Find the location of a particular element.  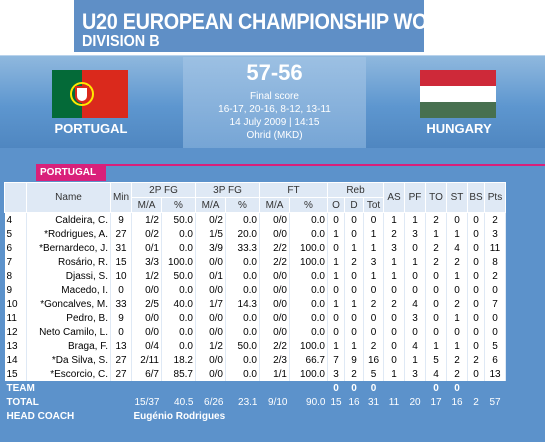

player-2p-pct: 40.0 is located at coordinates (178, 304).